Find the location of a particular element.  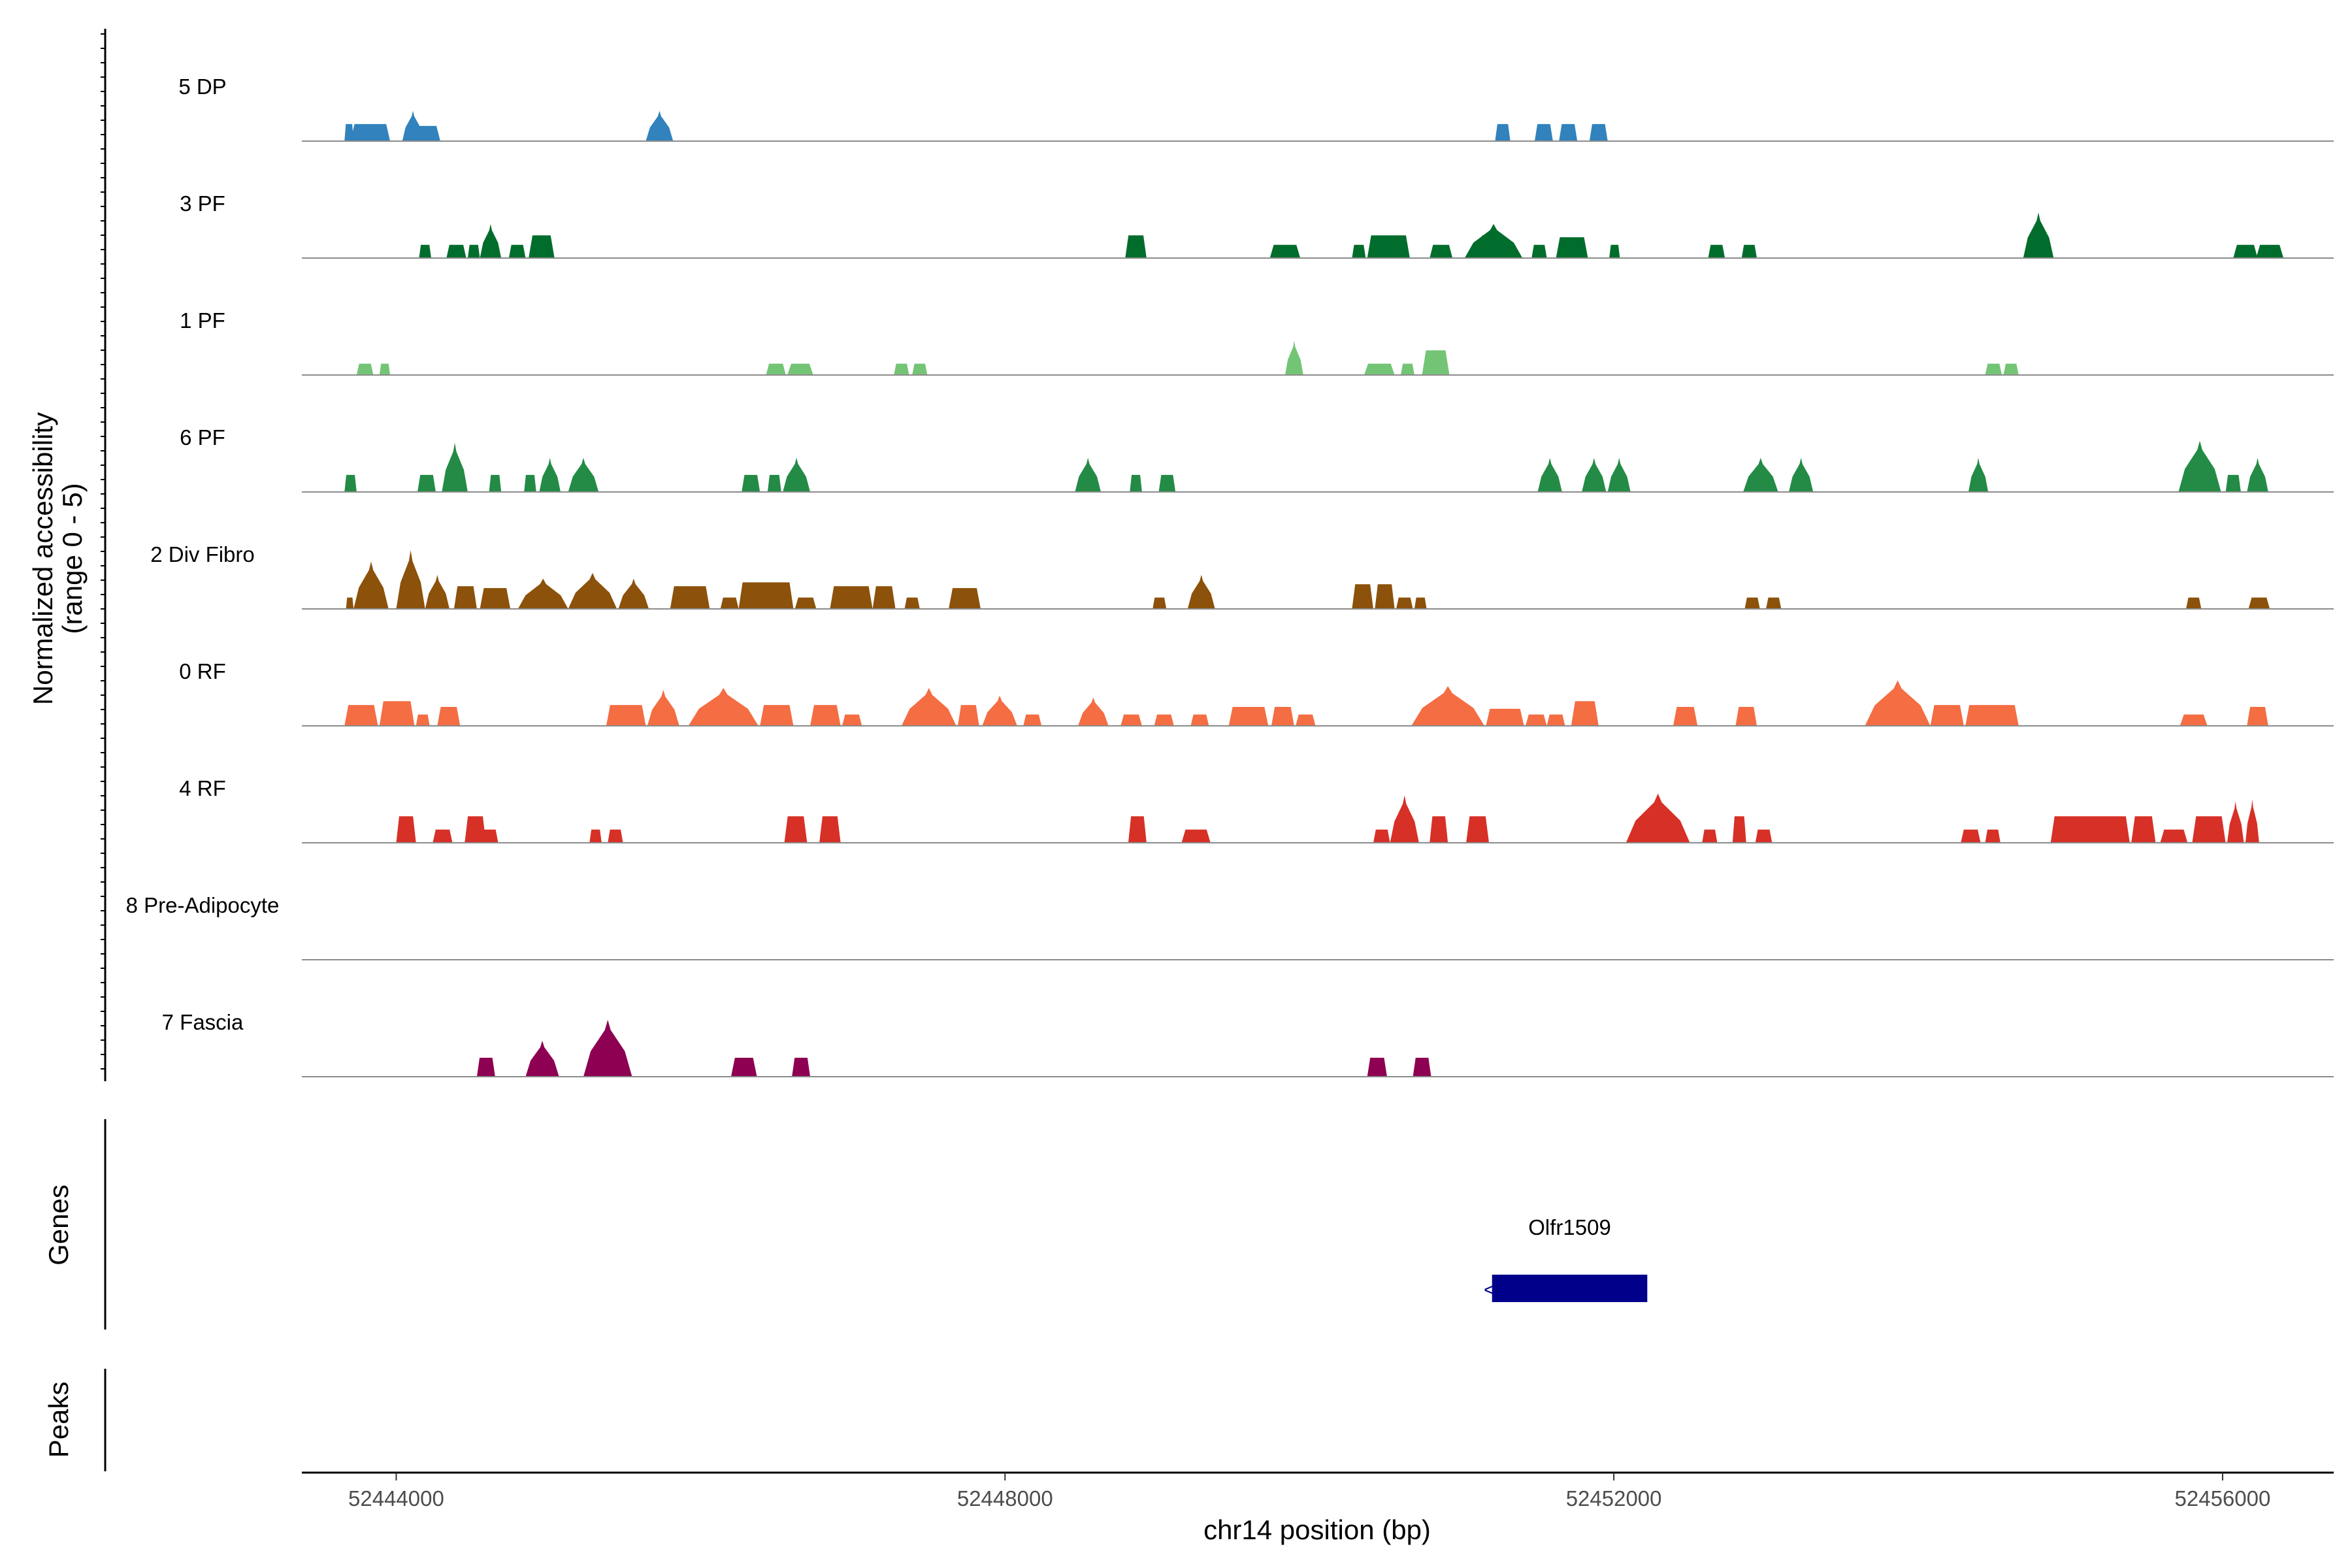

track-7-fascia: 7 Fascia is located at coordinates (1248, 1043).